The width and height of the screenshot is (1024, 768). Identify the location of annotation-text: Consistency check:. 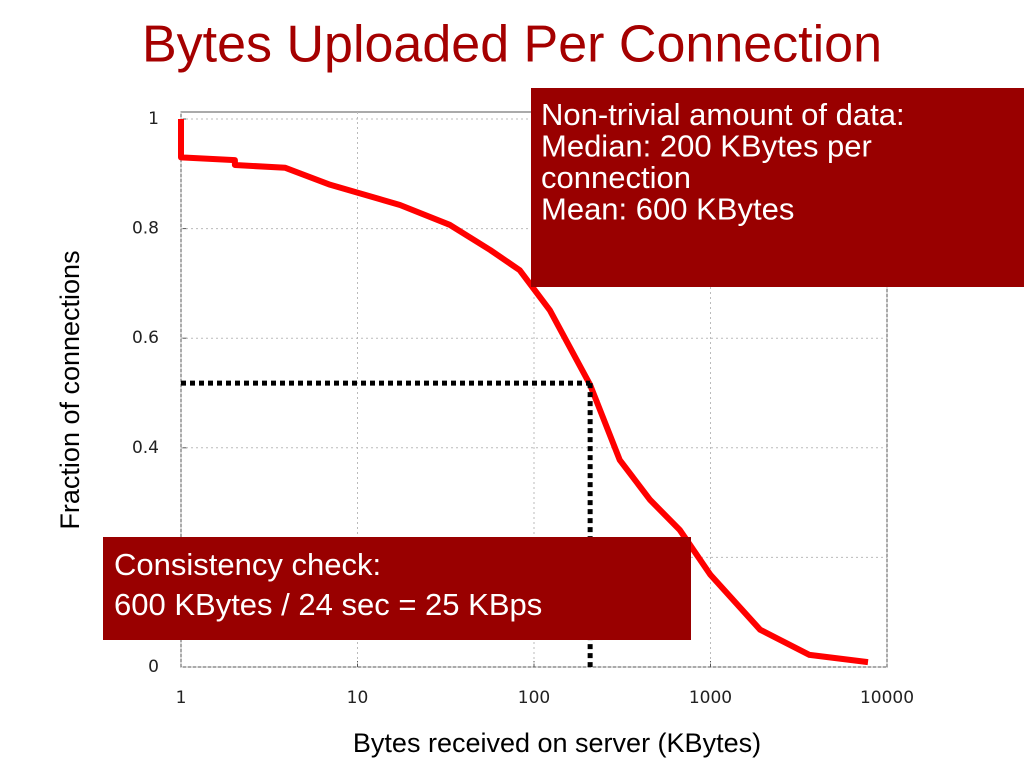
(247, 564).